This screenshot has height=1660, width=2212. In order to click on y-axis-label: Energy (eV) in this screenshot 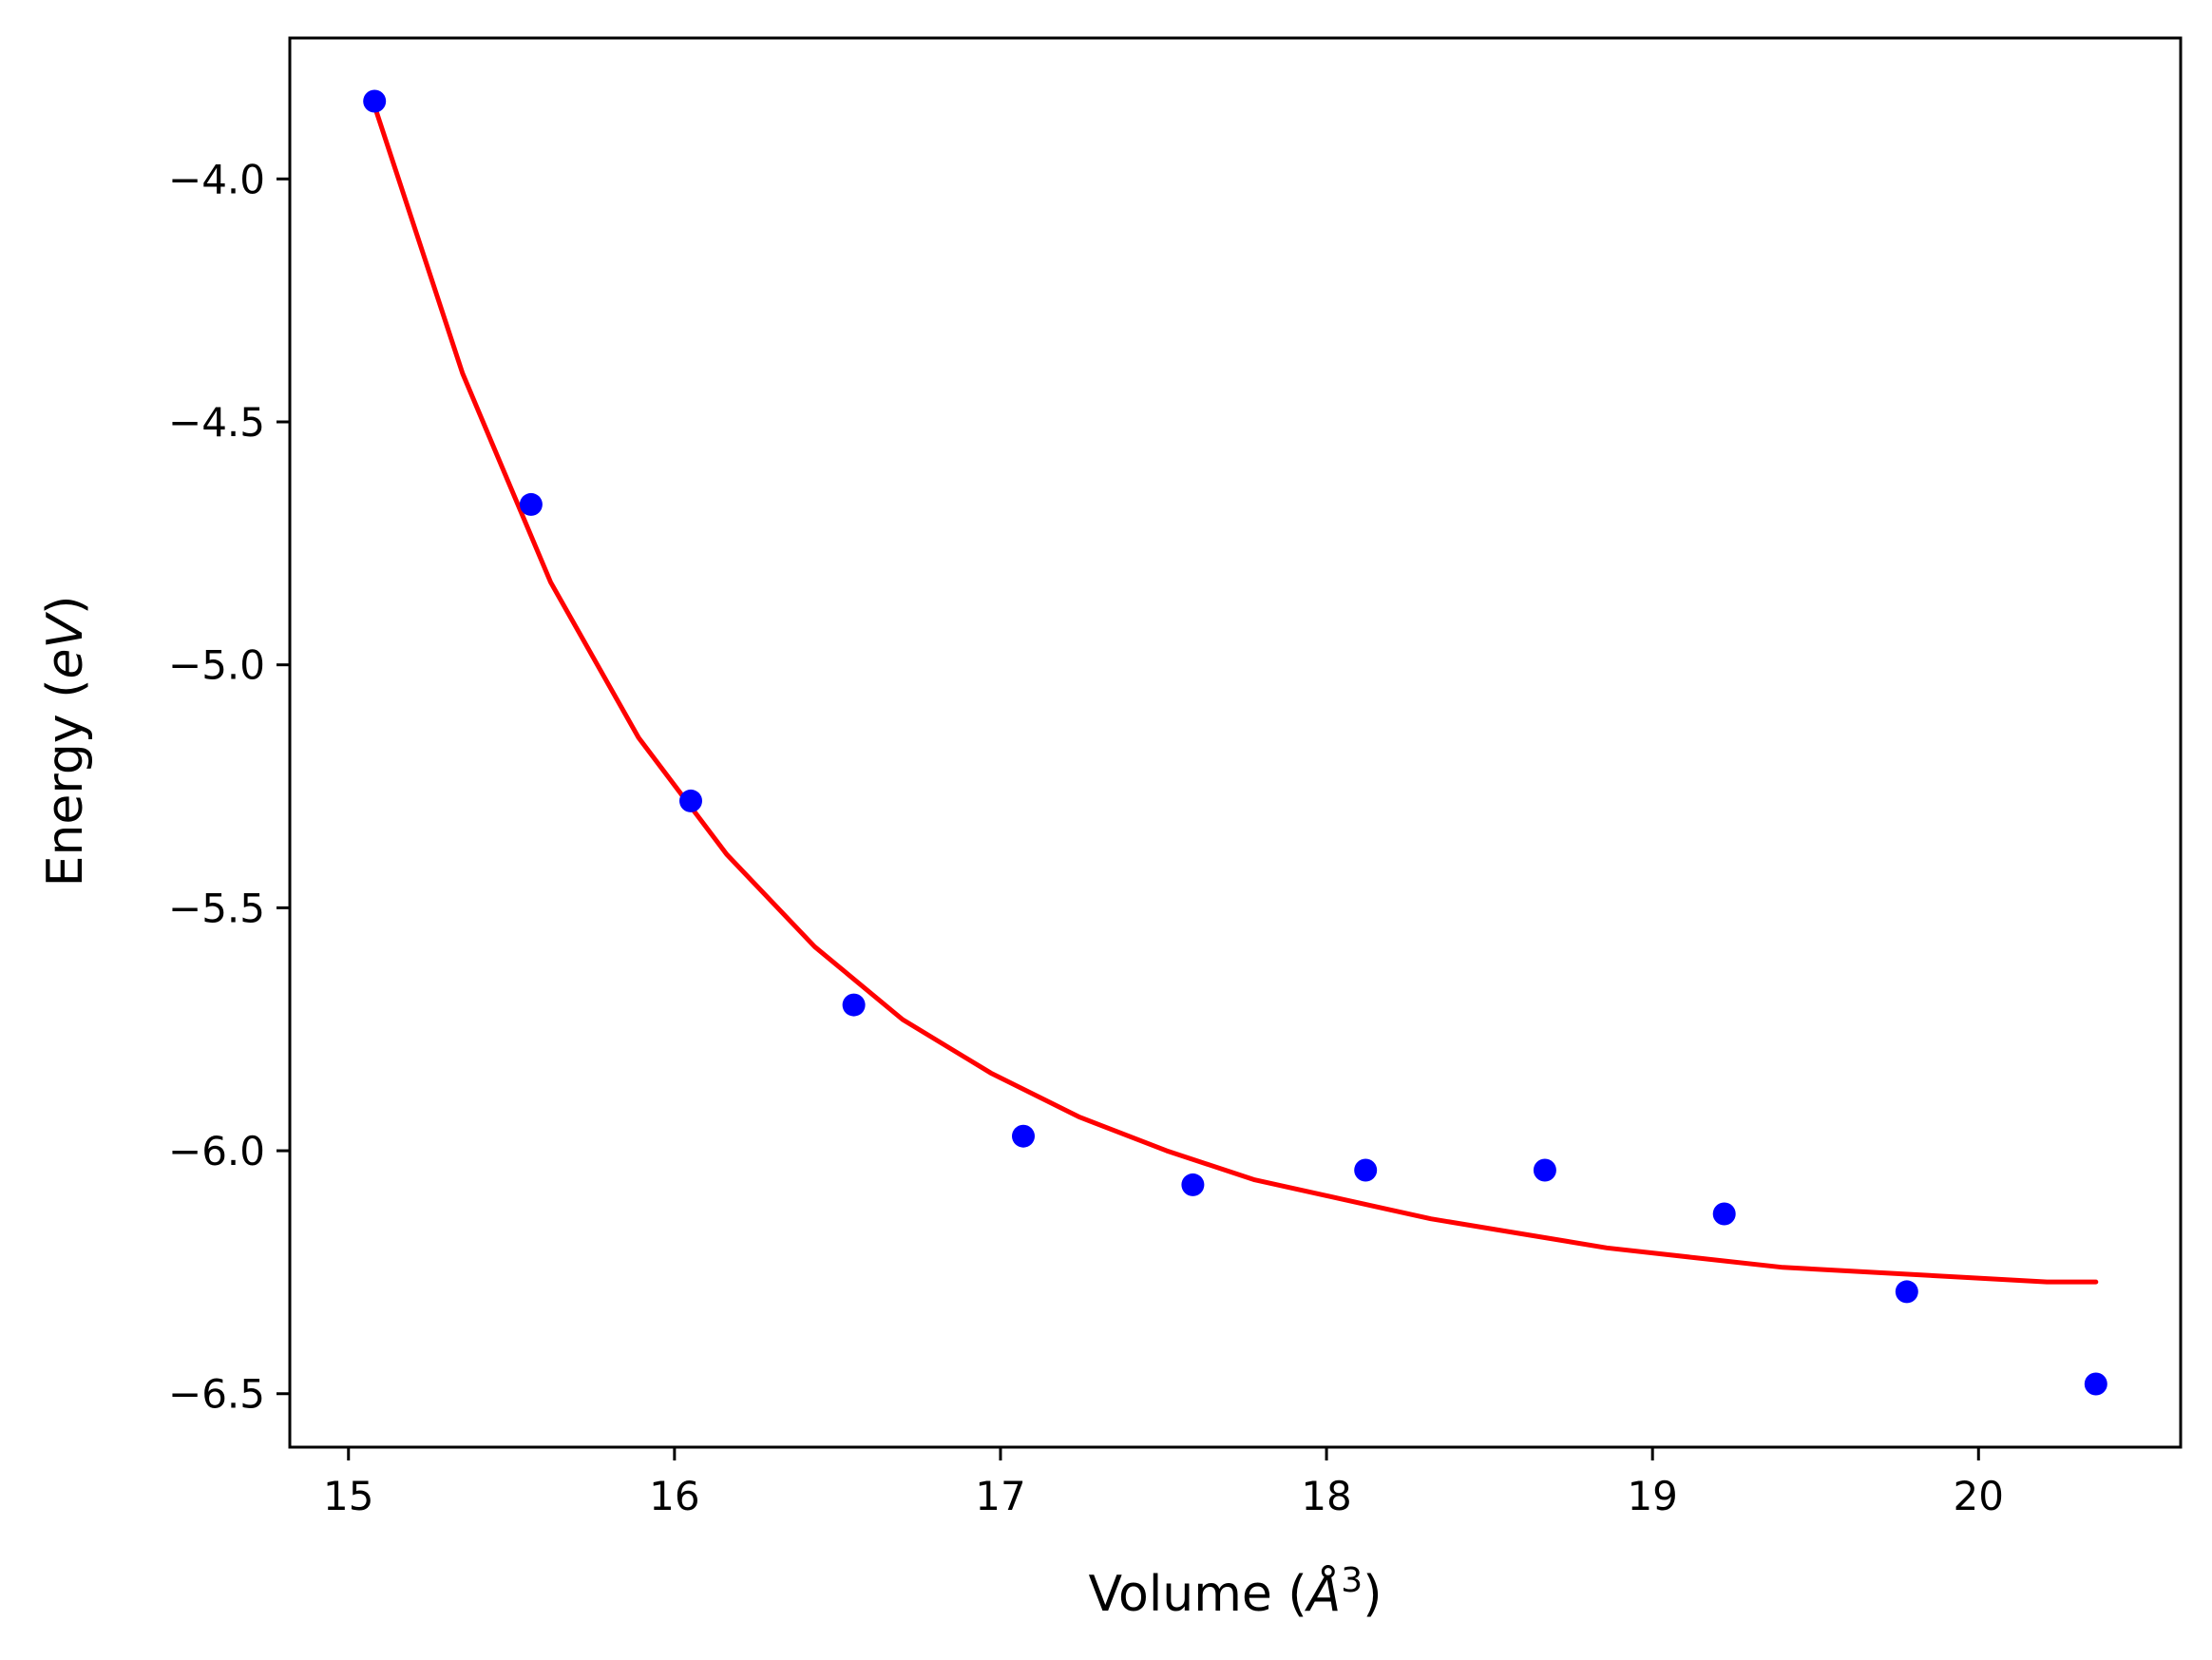, I will do `click(65, 741)`.